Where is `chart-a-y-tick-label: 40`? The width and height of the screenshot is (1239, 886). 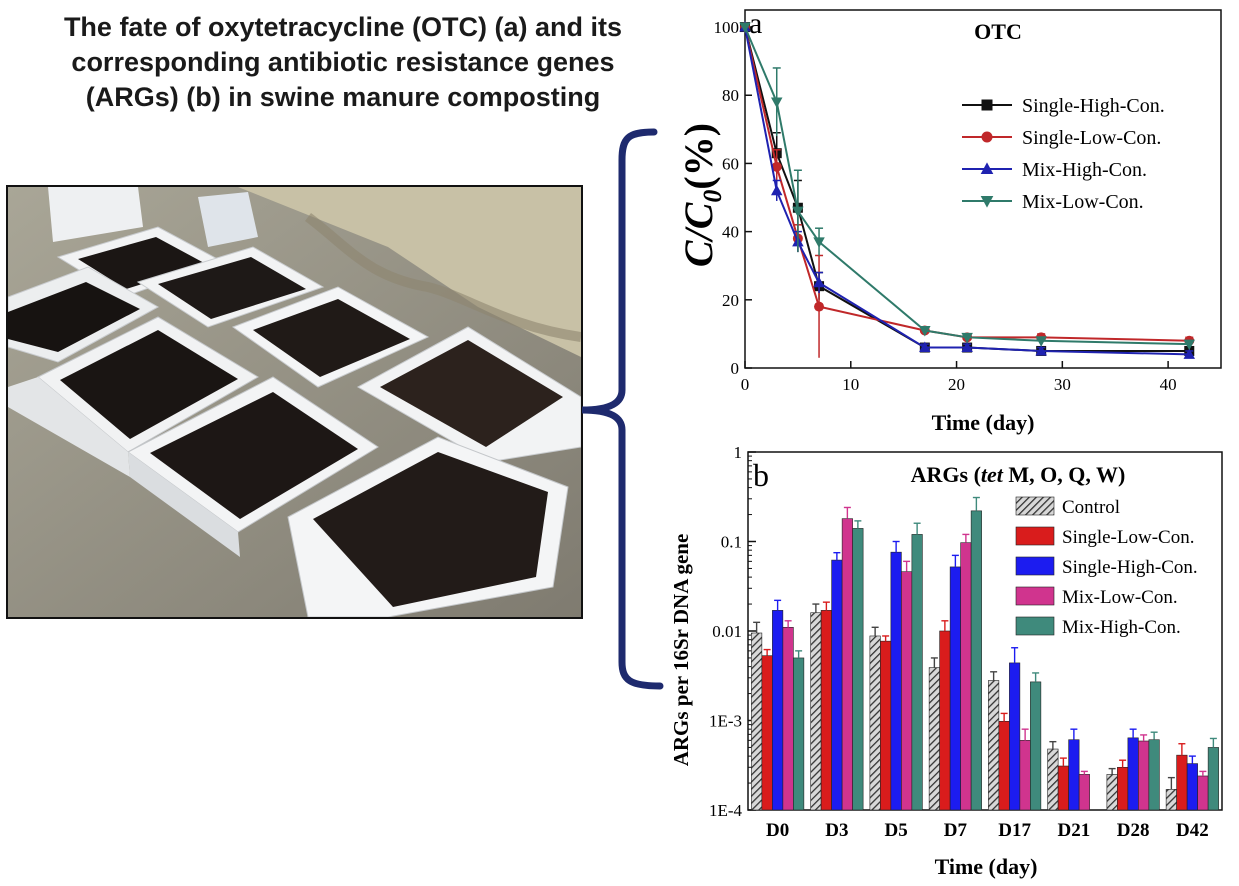
chart-a-y-tick-label: 40 is located at coordinates (730, 232).